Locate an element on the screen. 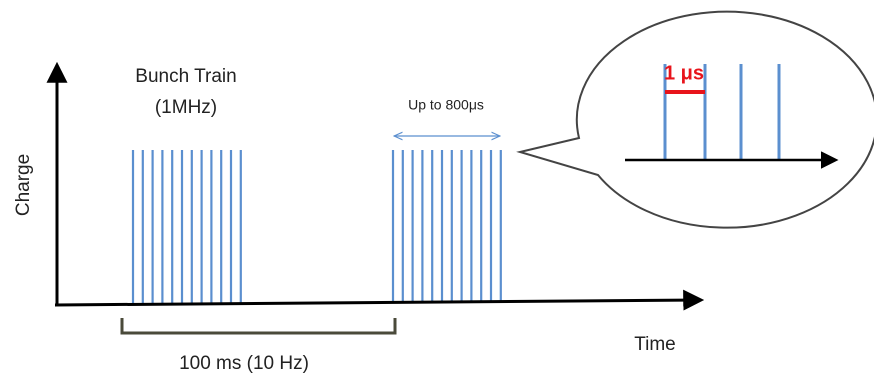 This screenshot has height=385, width=874. period-bracket is located at coordinates (258, 326).